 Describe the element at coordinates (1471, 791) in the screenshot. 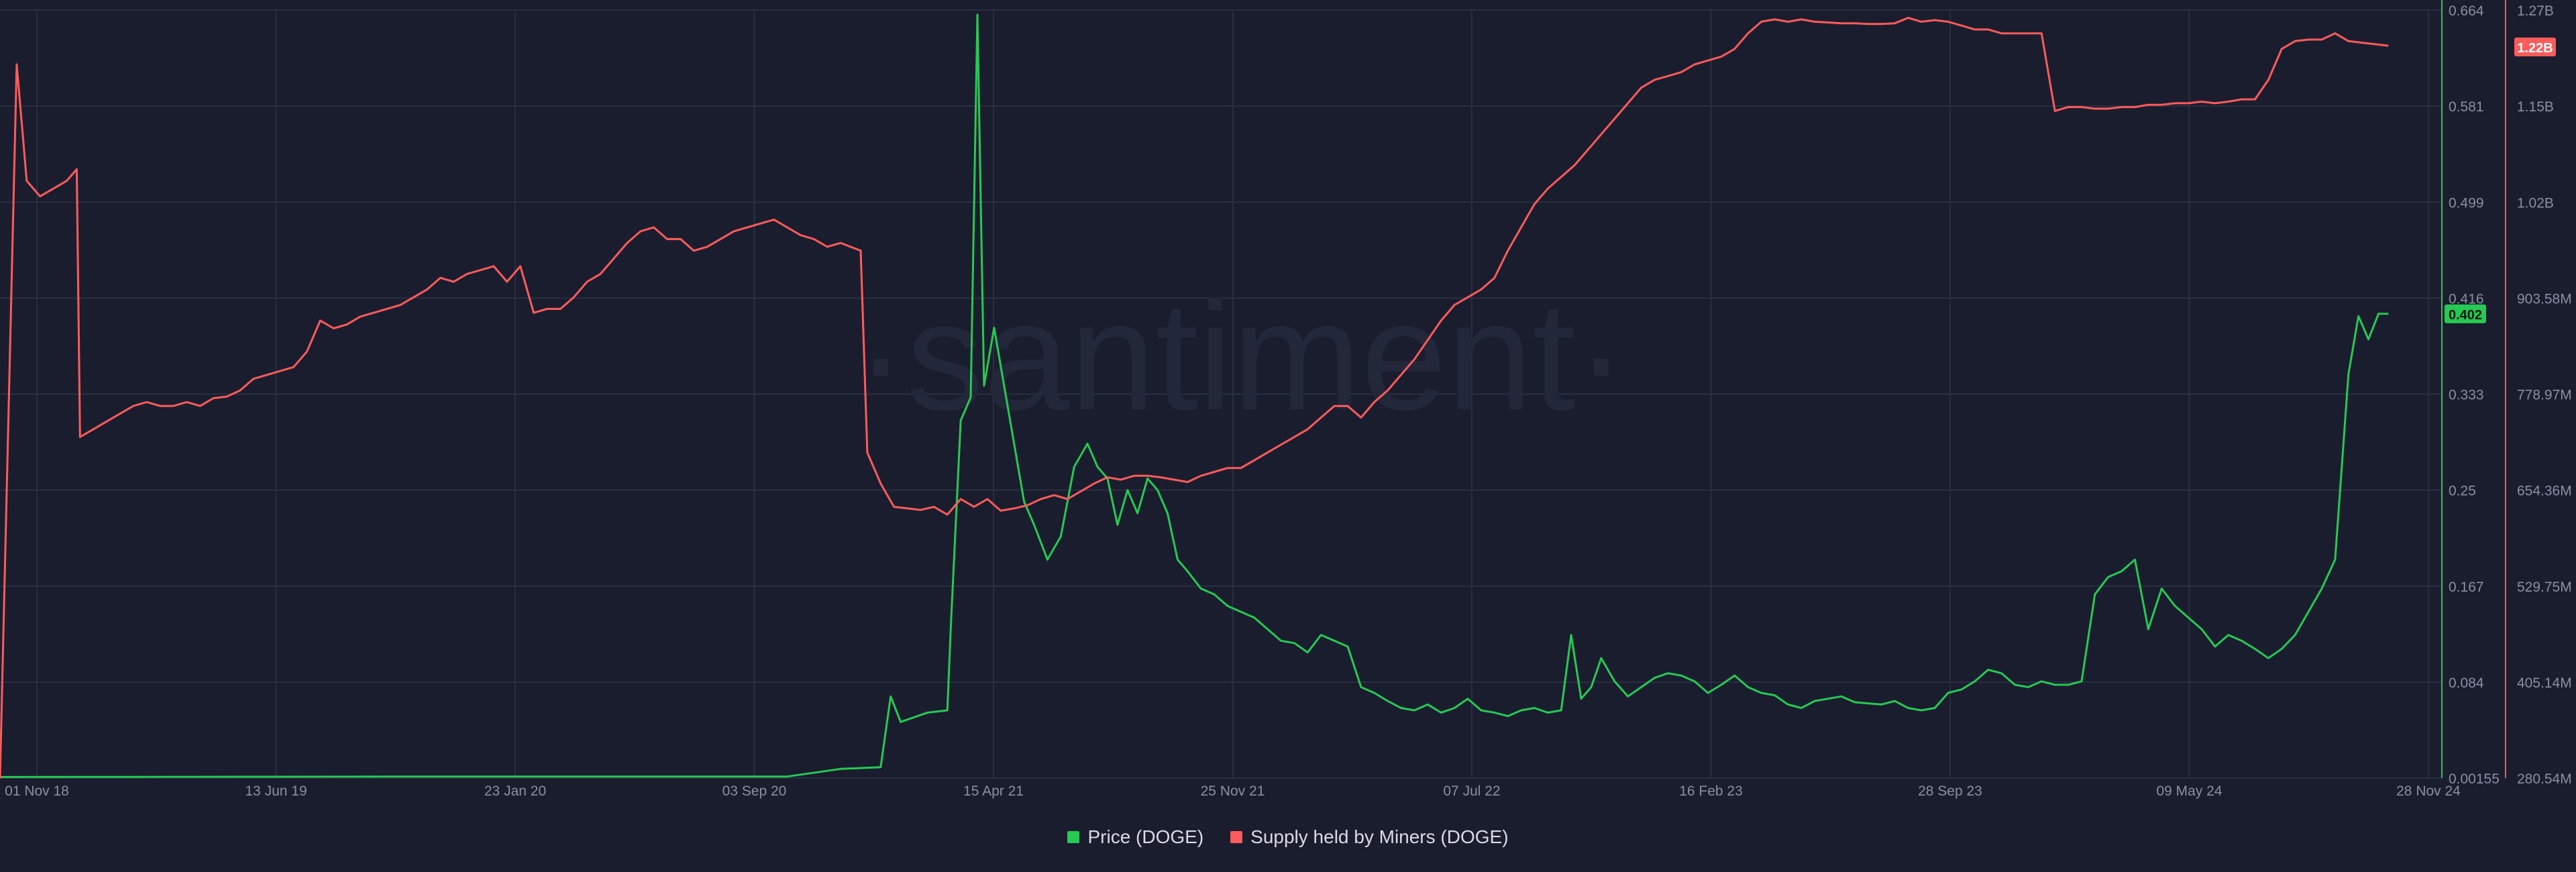

I see `x-tick-label: 07 Jul 22` at that location.